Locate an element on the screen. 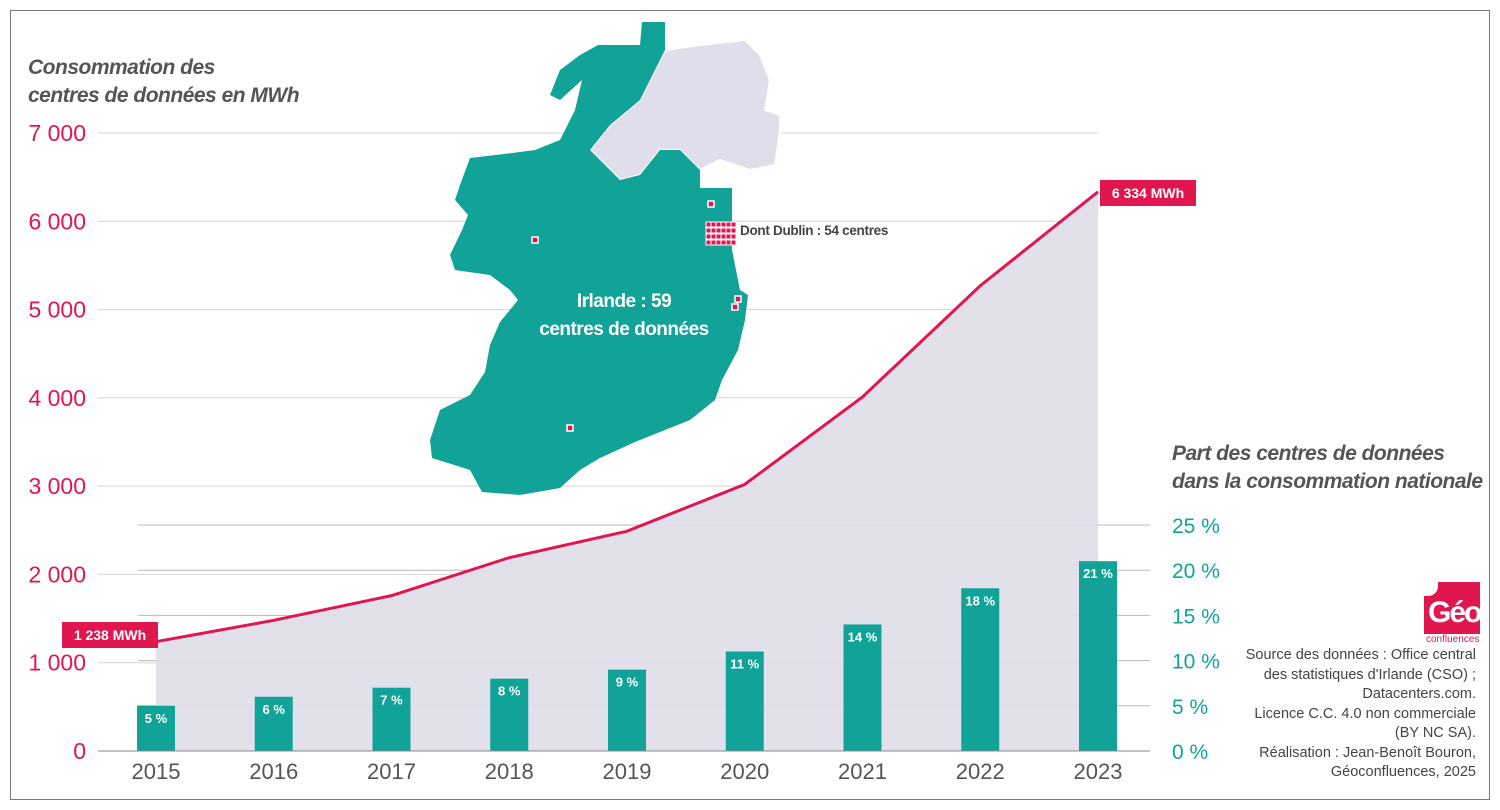 The height and width of the screenshot is (810, 1500). x-tick-label: 2019 is located at coordinates (627, 771).